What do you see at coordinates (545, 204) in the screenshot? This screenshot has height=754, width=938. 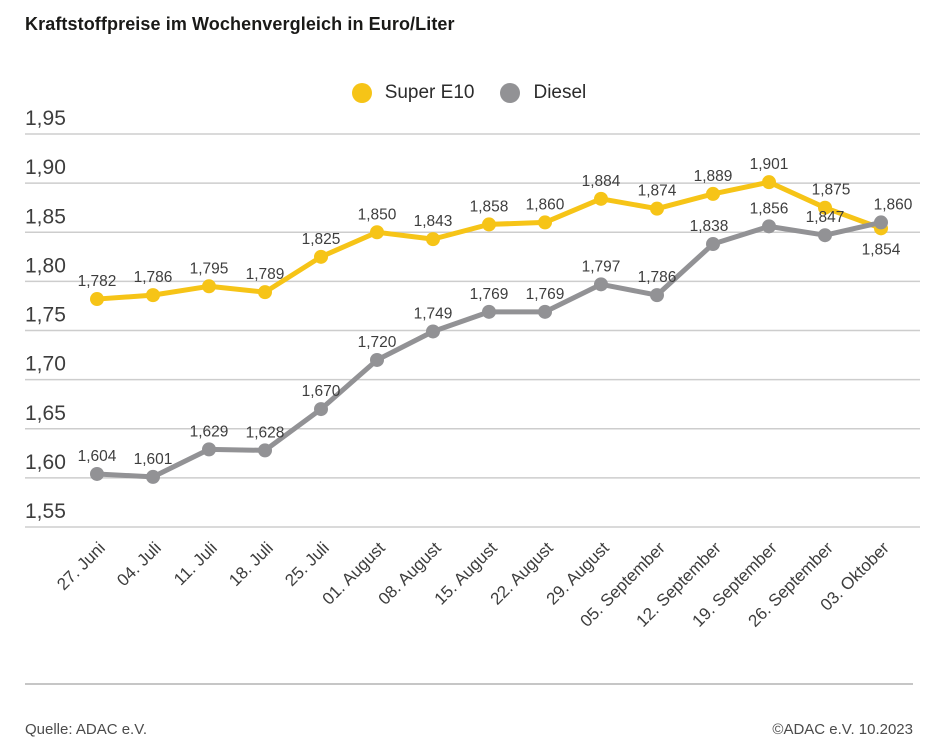 I see `data-point-label-super-e10: 1,860` at bounding box center [545, 204].